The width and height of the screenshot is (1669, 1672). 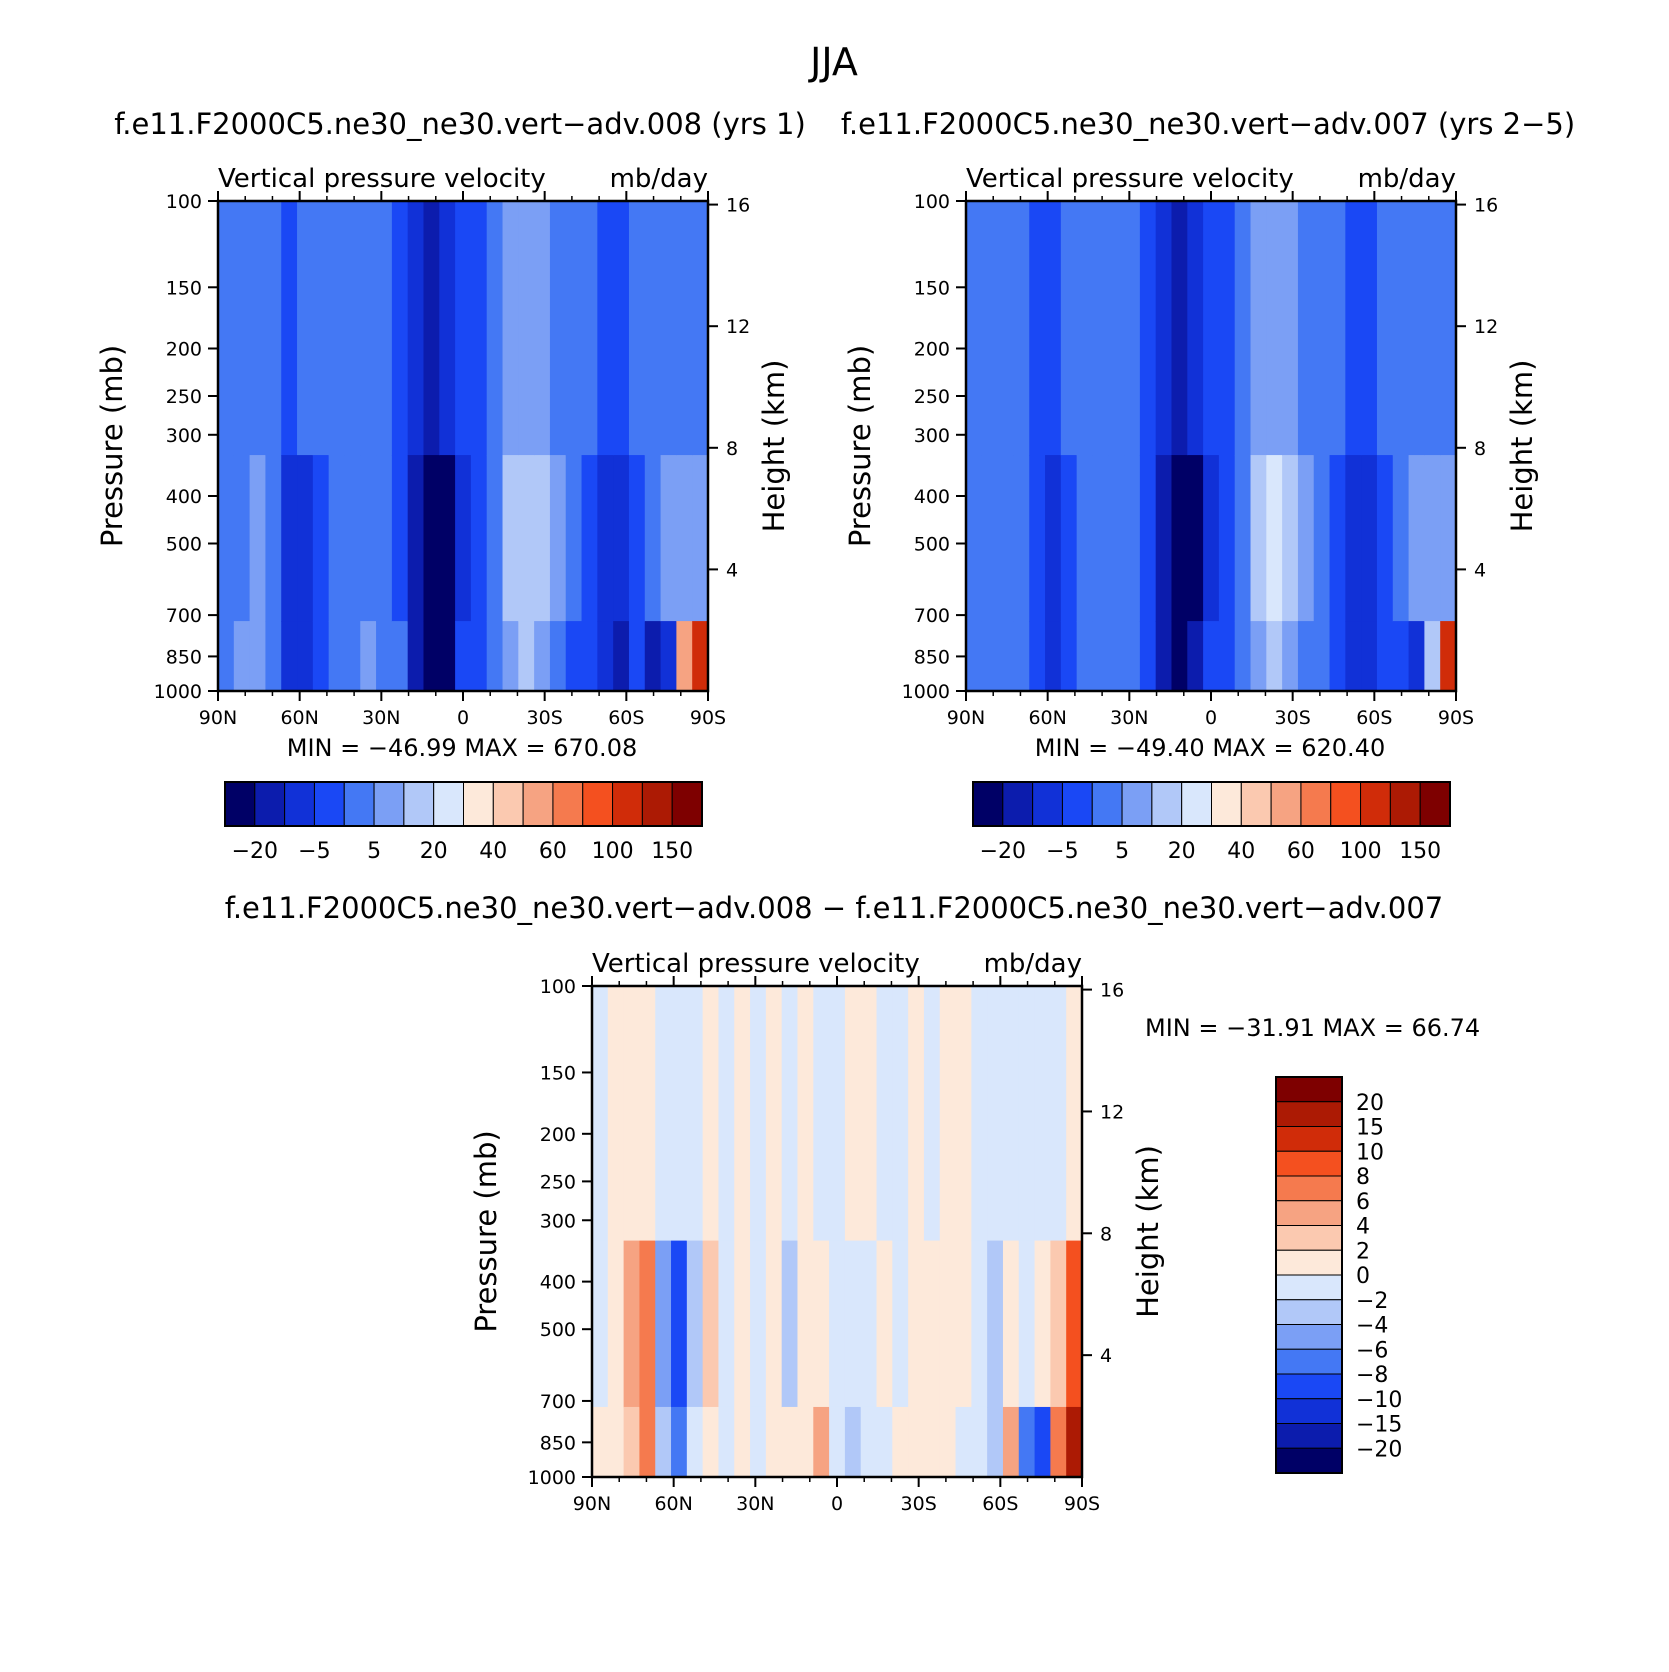 What do you see at coordinates (558, 987) in the screenshot?
I see `y-tick-label: 100` at bounding box center [558, 987].